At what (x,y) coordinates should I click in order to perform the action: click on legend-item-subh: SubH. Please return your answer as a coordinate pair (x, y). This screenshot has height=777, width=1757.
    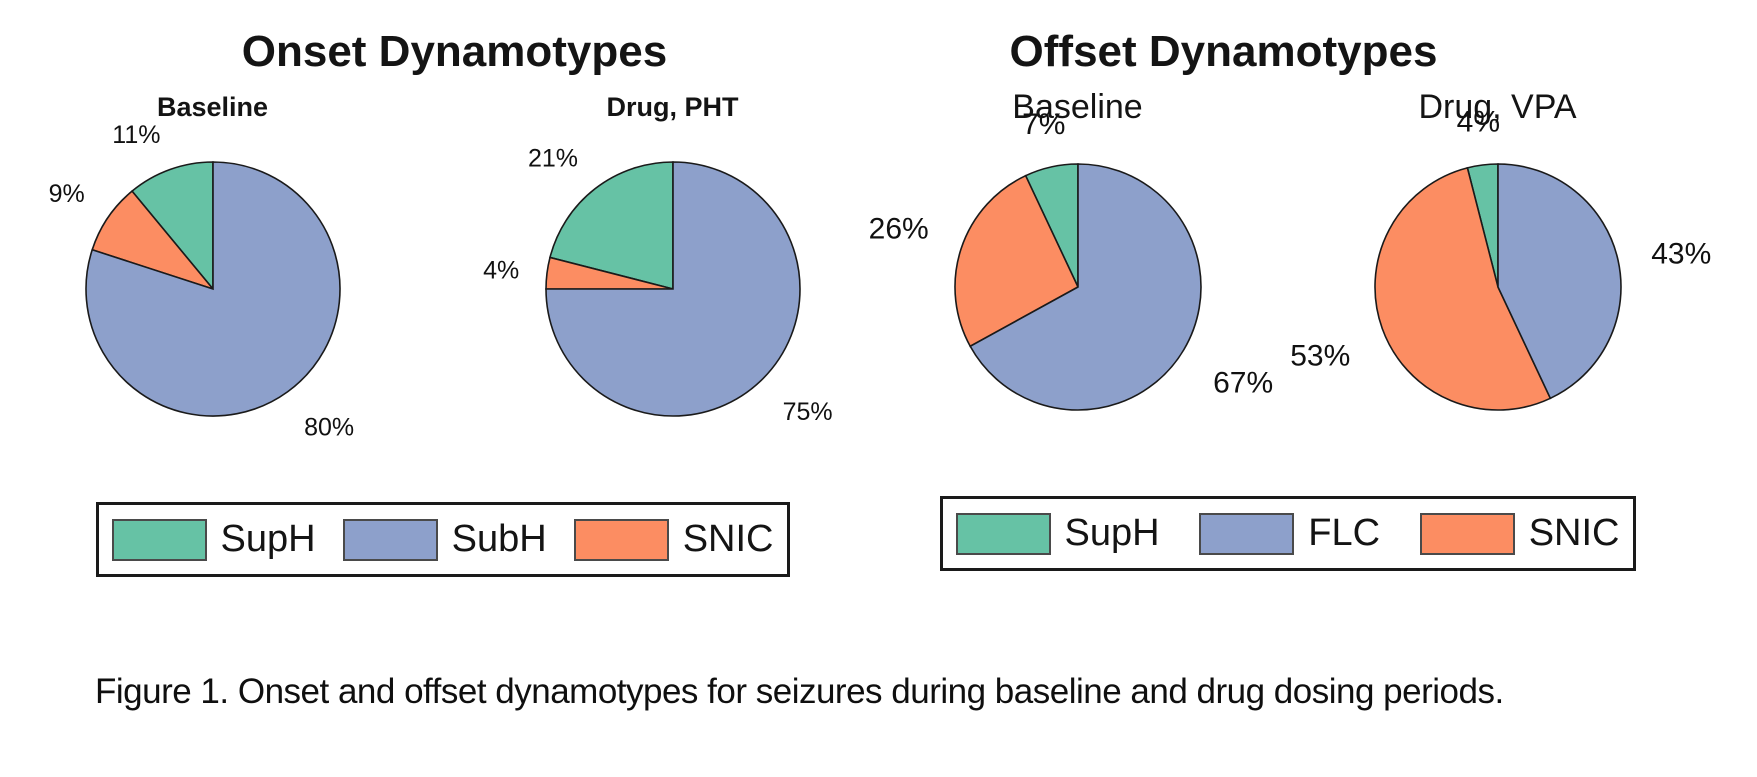
    Looking at the image, I should click on (444, 539).